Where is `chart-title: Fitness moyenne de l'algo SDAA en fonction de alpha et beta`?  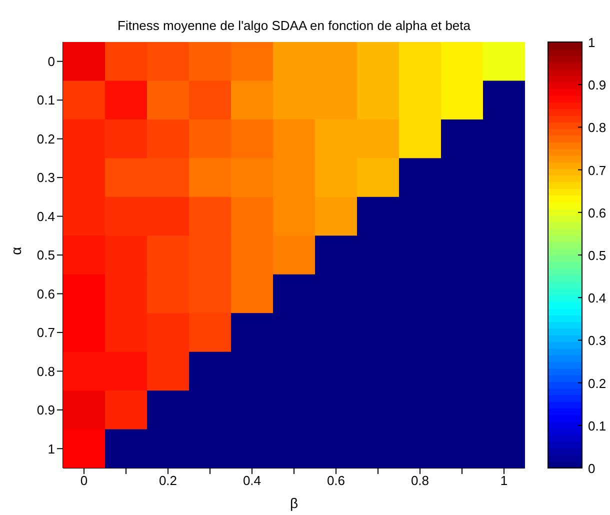 chart-title: Fitness moyenne de l'algo SDAA en fonction de alpha et beta is located at coordinates (294, 25).